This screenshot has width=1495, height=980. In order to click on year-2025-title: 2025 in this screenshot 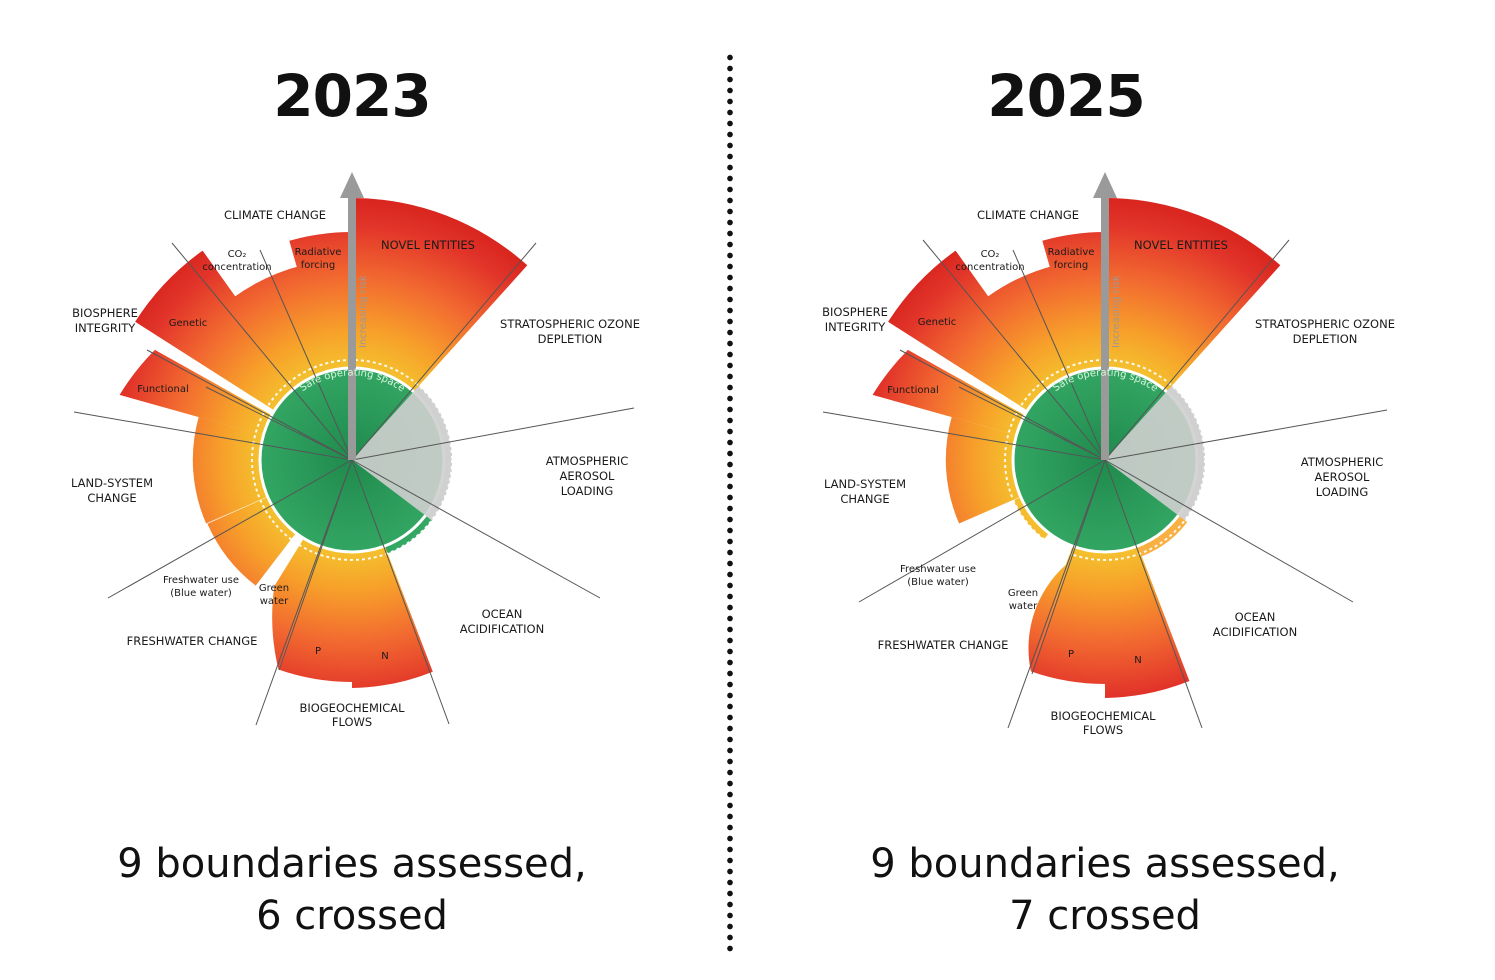, I will do `click(1066, 96)`.